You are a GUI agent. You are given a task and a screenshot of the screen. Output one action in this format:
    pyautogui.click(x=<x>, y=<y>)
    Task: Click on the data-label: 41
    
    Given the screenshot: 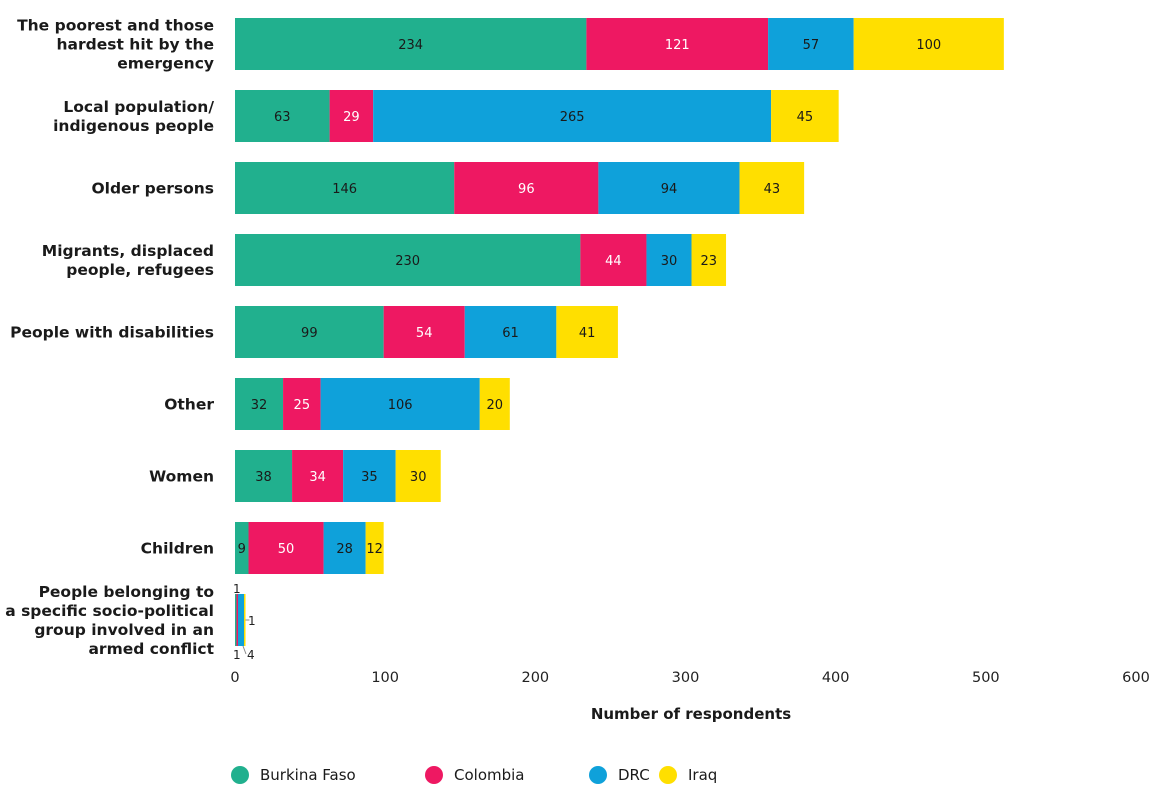 What is the action you would take?
    pyautogui.click(x=587, y=333)
    